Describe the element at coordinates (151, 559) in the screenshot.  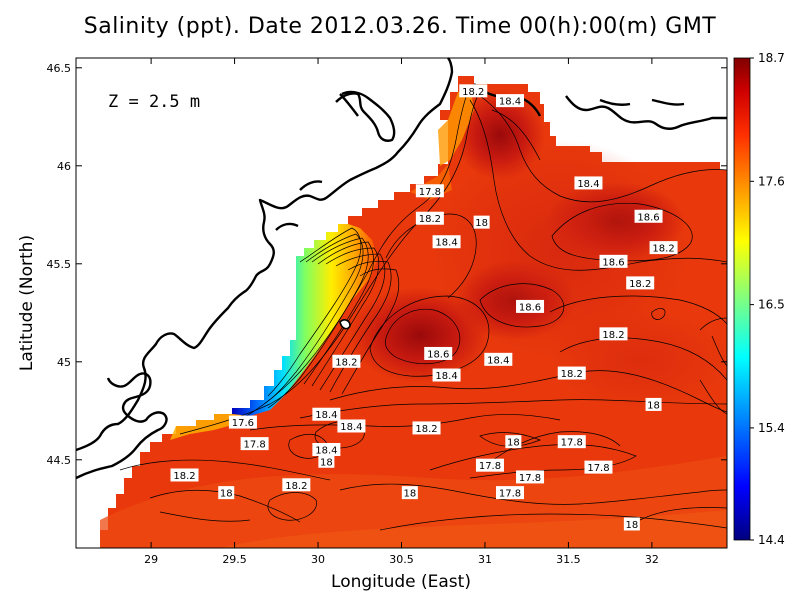
I see `x-tick-label: 29` at that location.